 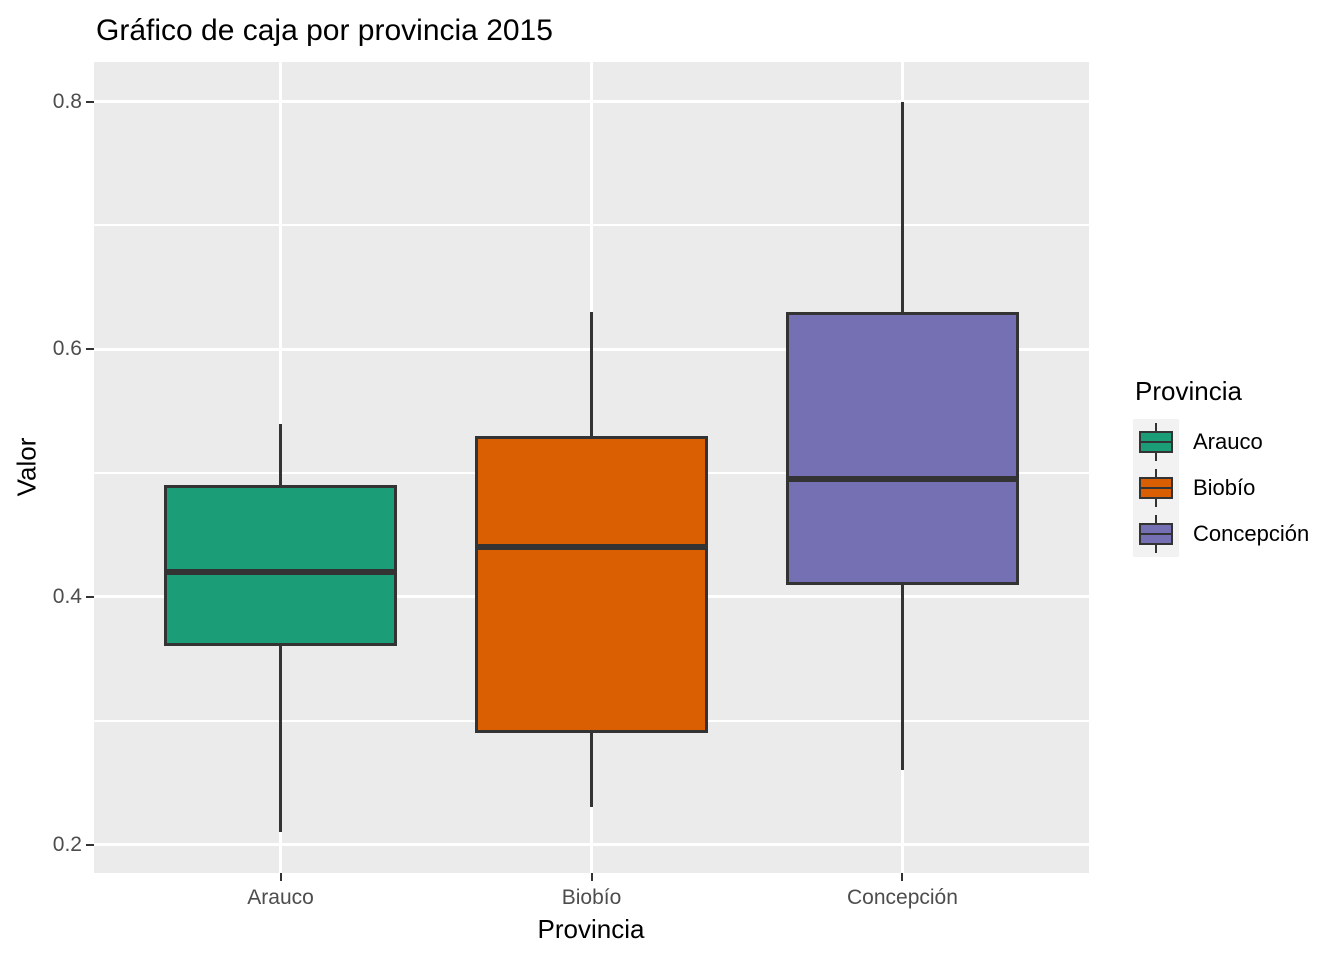 I want to click on legend-entry: Arauco, so click(x=1221, y=442).